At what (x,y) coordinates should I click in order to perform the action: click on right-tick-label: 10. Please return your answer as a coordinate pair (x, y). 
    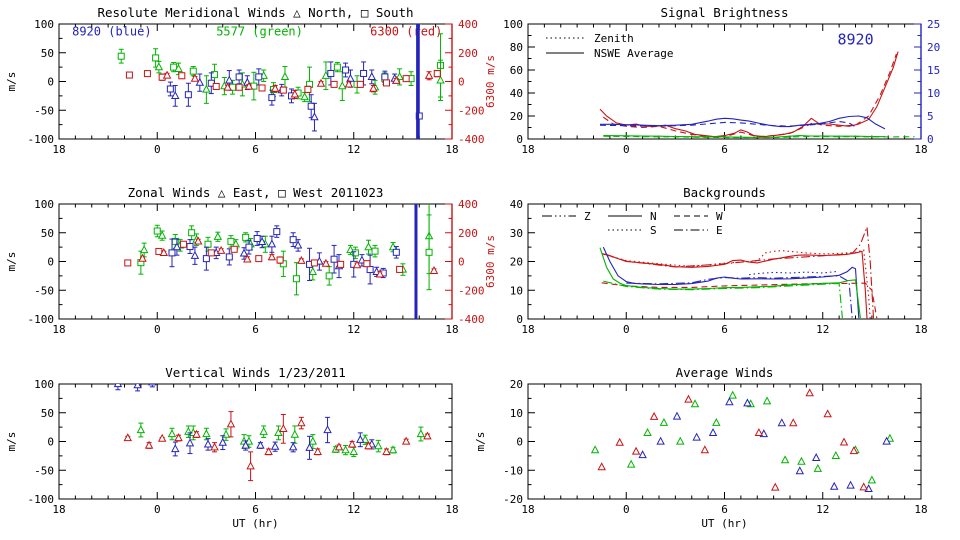
    Looking at the image, I should click on (933, 93).